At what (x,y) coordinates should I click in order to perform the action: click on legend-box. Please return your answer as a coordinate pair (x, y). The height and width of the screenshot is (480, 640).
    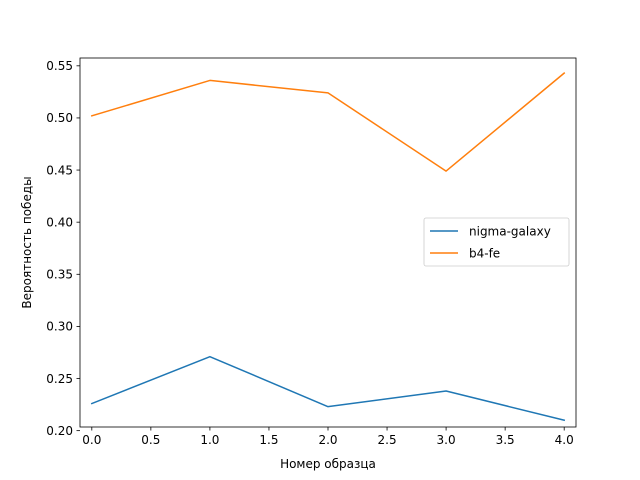
    Looking at the image, I should click on (496, 242).